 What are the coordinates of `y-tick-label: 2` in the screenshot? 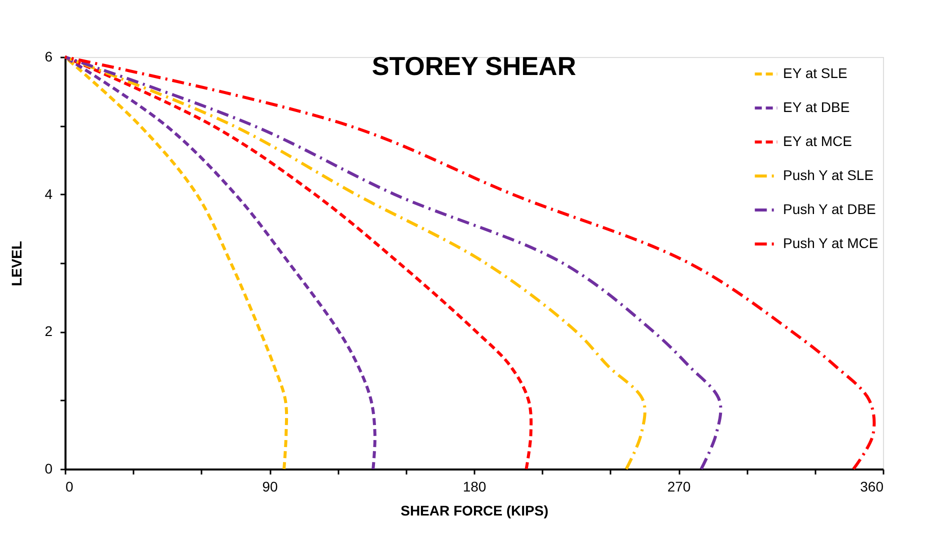 It's located at (48, 331).